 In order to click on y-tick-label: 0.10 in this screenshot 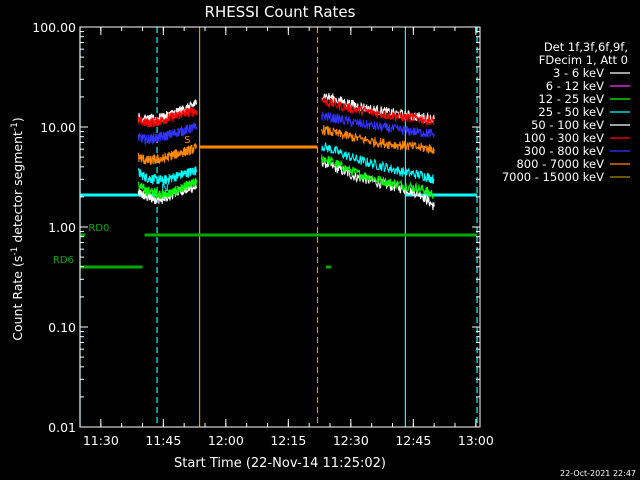, I will do `click(62, 327)`.